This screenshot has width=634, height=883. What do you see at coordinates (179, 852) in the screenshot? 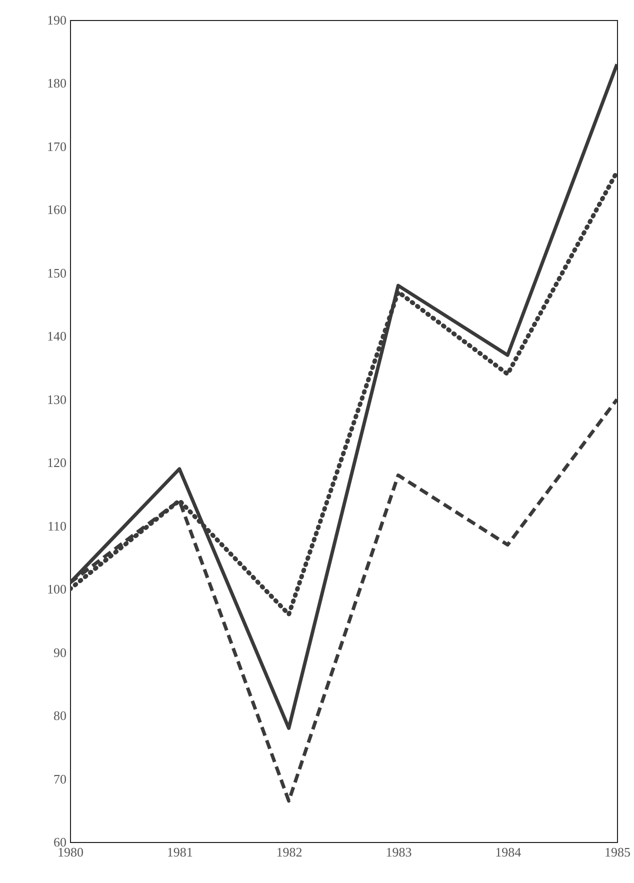
I see `x-tick-label: 1981` at bounding box center [179, 852].